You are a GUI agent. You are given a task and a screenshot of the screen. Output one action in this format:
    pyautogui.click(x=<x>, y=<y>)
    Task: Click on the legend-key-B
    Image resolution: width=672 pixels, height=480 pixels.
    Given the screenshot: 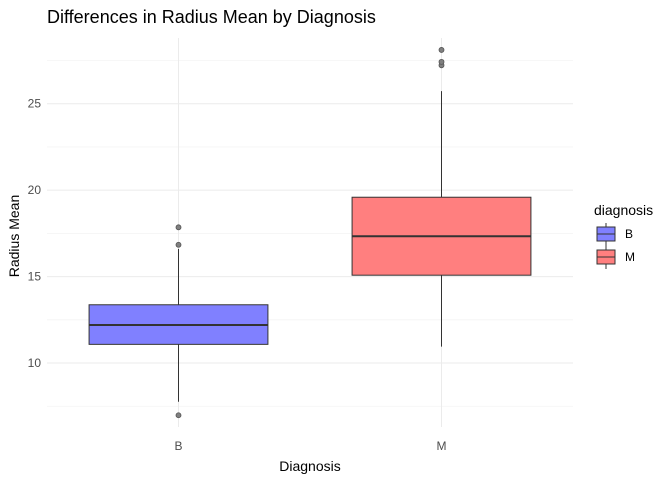 What is the action you would take?
    pyautogui.click(x=606, y=234)
    